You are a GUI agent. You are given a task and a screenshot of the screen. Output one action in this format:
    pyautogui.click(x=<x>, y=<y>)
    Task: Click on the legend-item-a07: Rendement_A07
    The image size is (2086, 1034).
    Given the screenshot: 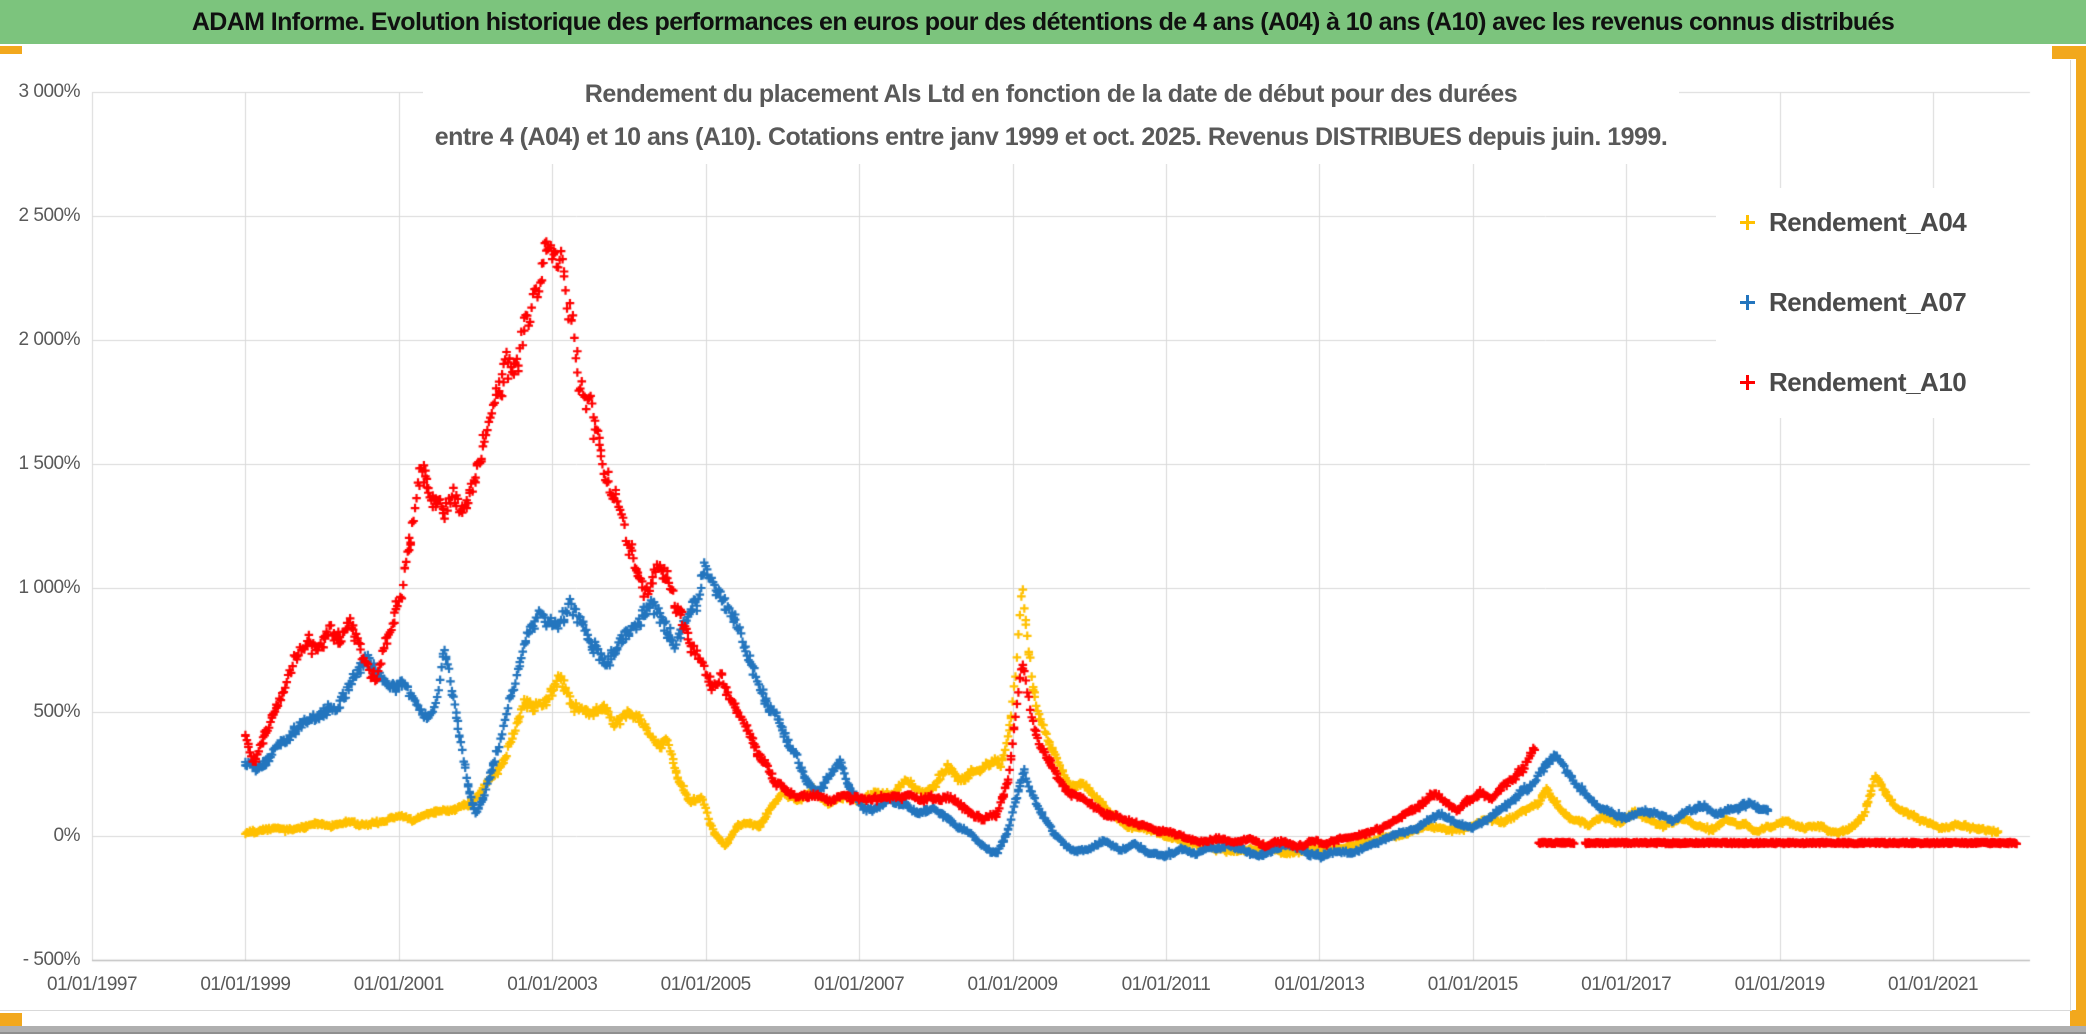 What is the action you would take?
    pyautogui.click(x=1890, y=302)
    